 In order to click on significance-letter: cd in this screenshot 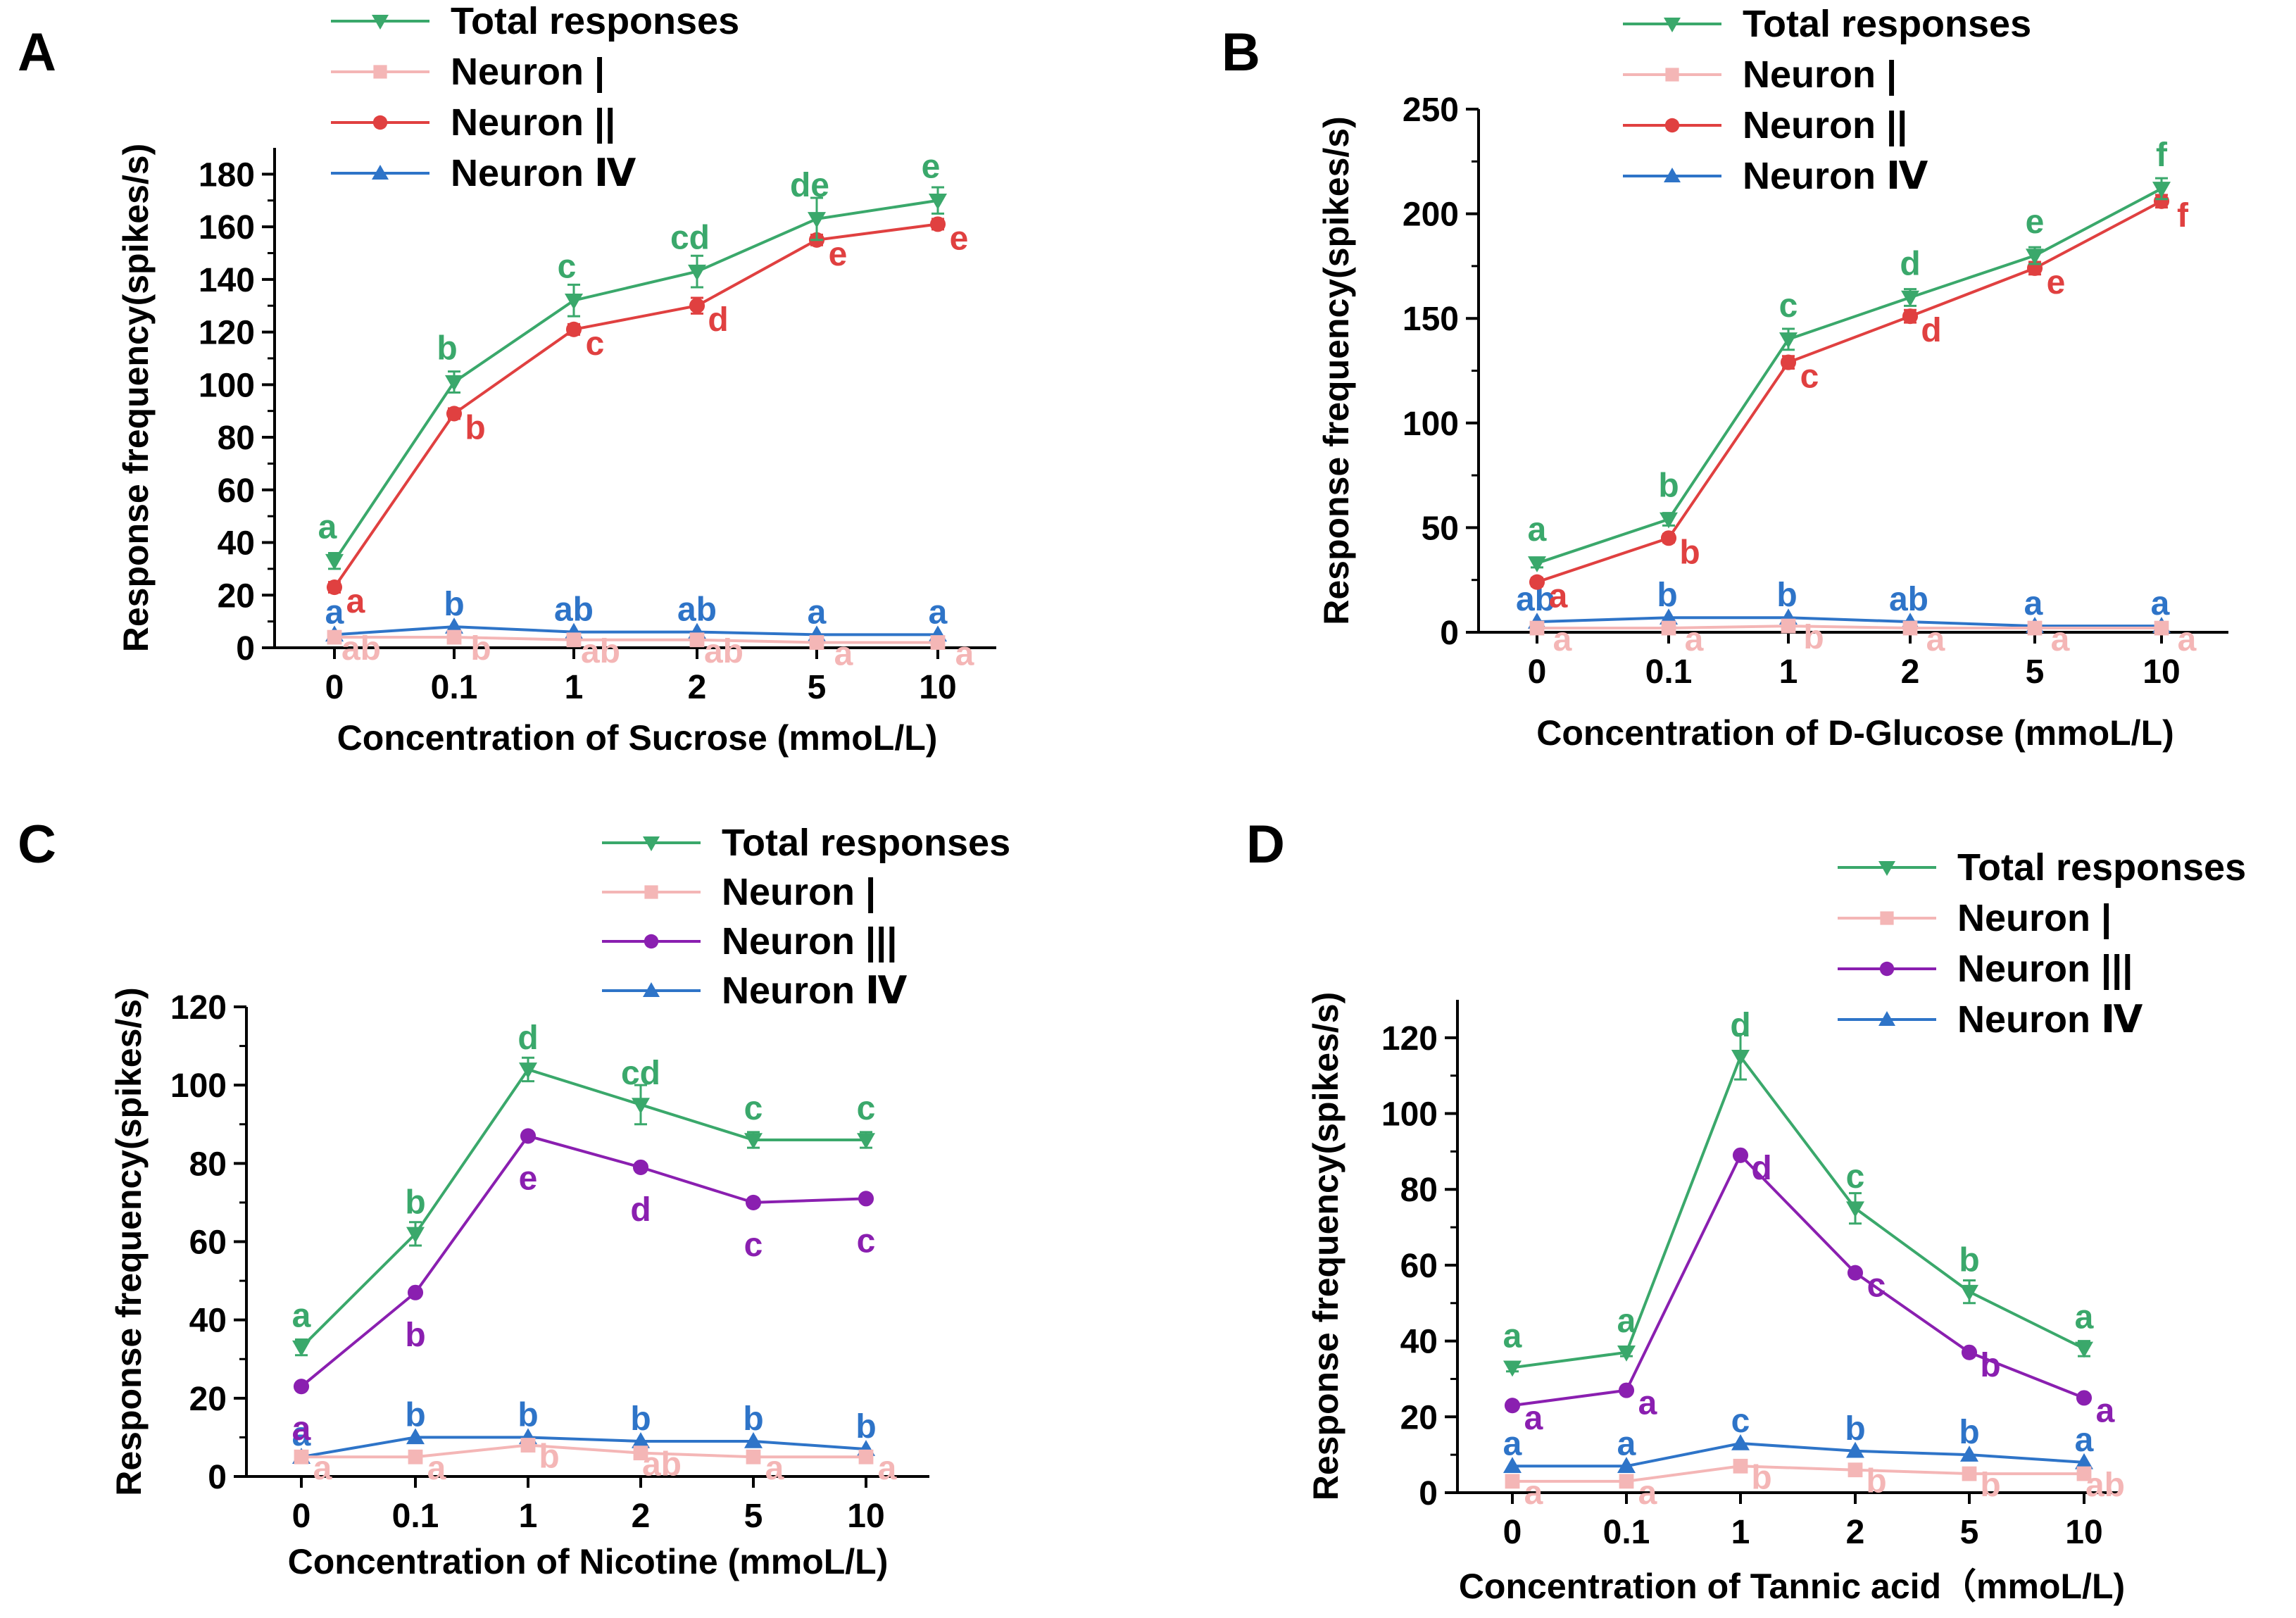, I will do `click(690, 238)`.